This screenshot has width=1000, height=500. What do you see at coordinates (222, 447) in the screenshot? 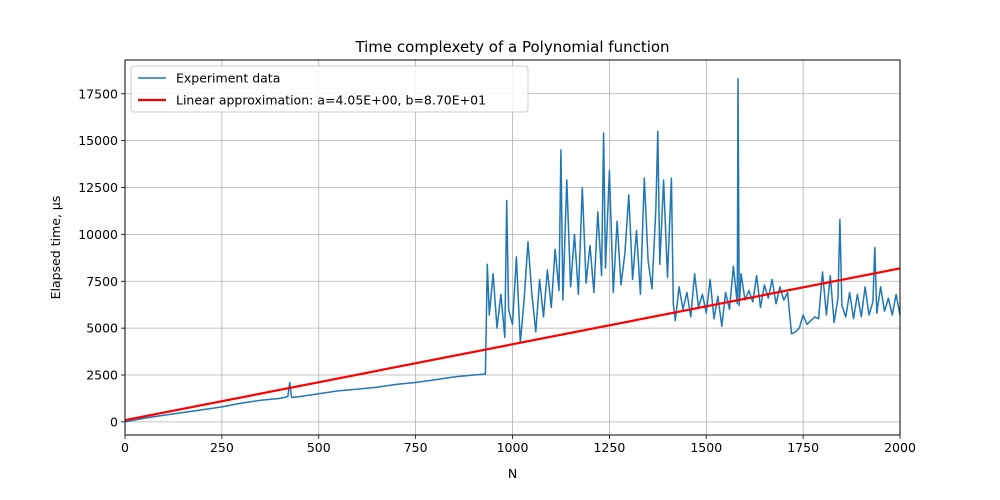
I see `x-tick-label: 250` at bounding box center [222, 447].